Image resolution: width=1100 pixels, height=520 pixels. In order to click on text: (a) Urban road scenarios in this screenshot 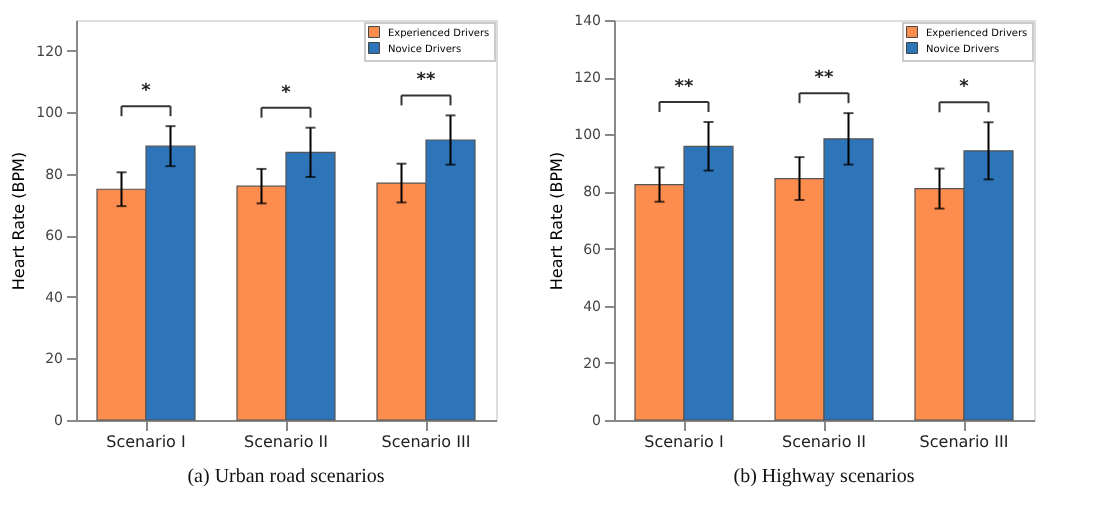, I will do `click(286, 477)`.